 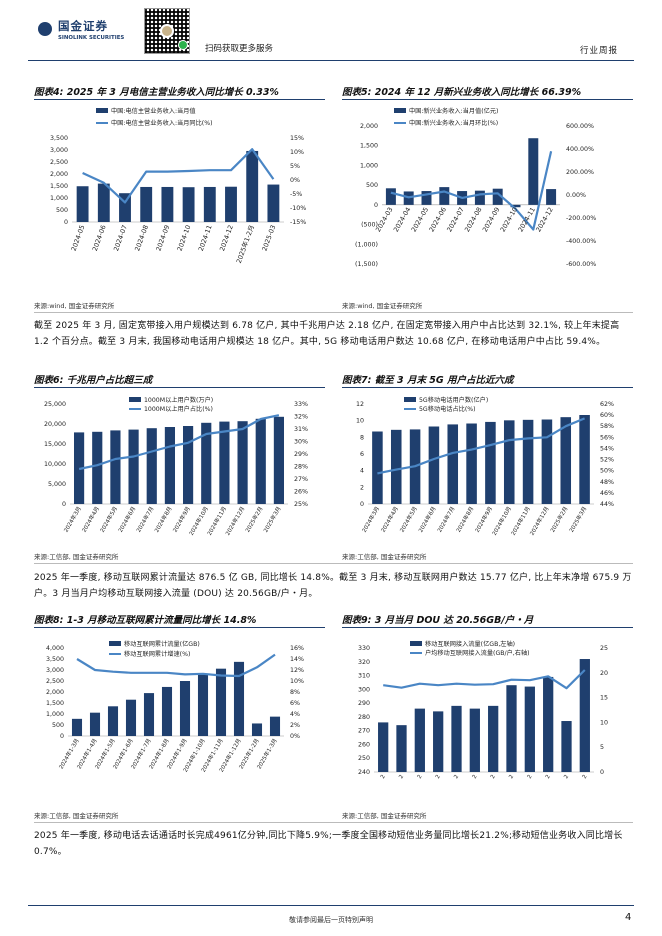 I want to click on y-tick-label-left: 500, so click(x=62, y=210).